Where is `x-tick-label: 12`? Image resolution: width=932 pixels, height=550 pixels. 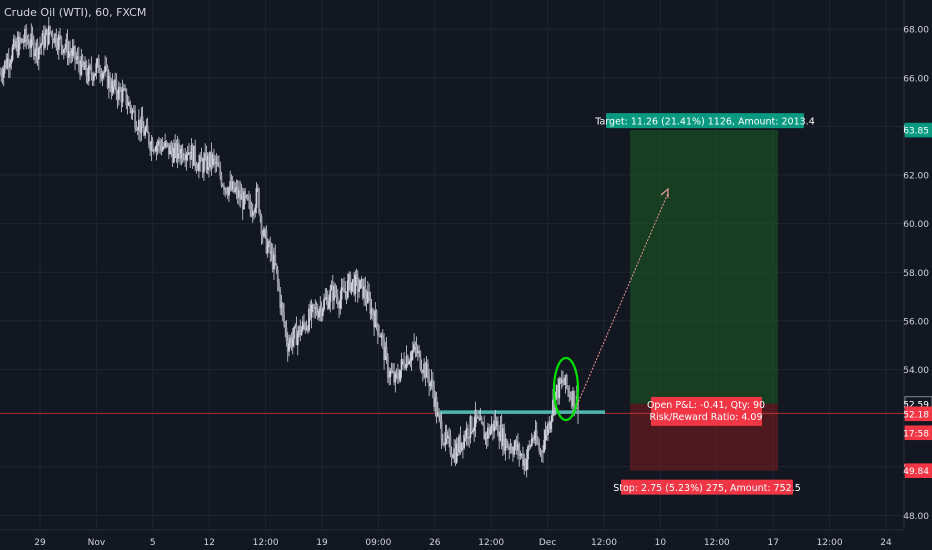 x-tick-label: 12 is located at coordinates (208, 543).